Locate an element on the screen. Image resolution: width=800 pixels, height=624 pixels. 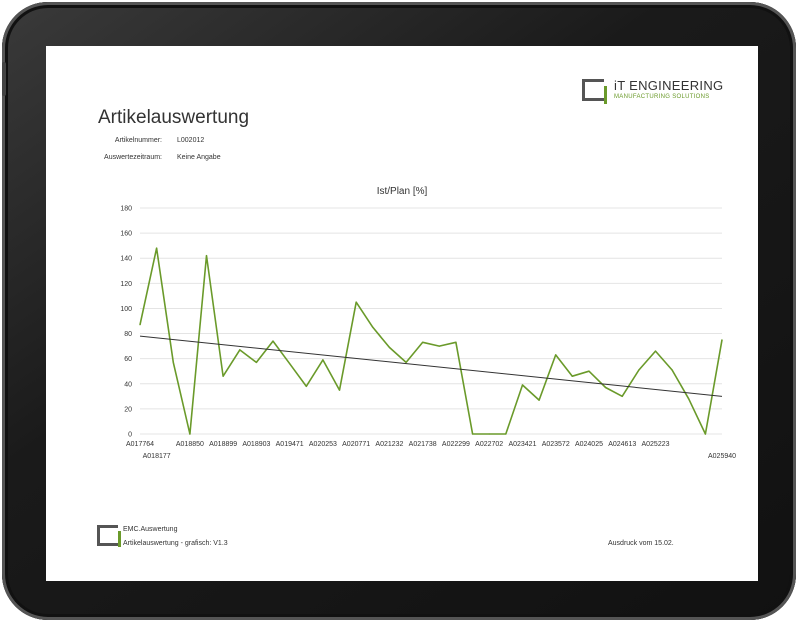
y-tick-label: 180 is located at coordinates (126, 209).